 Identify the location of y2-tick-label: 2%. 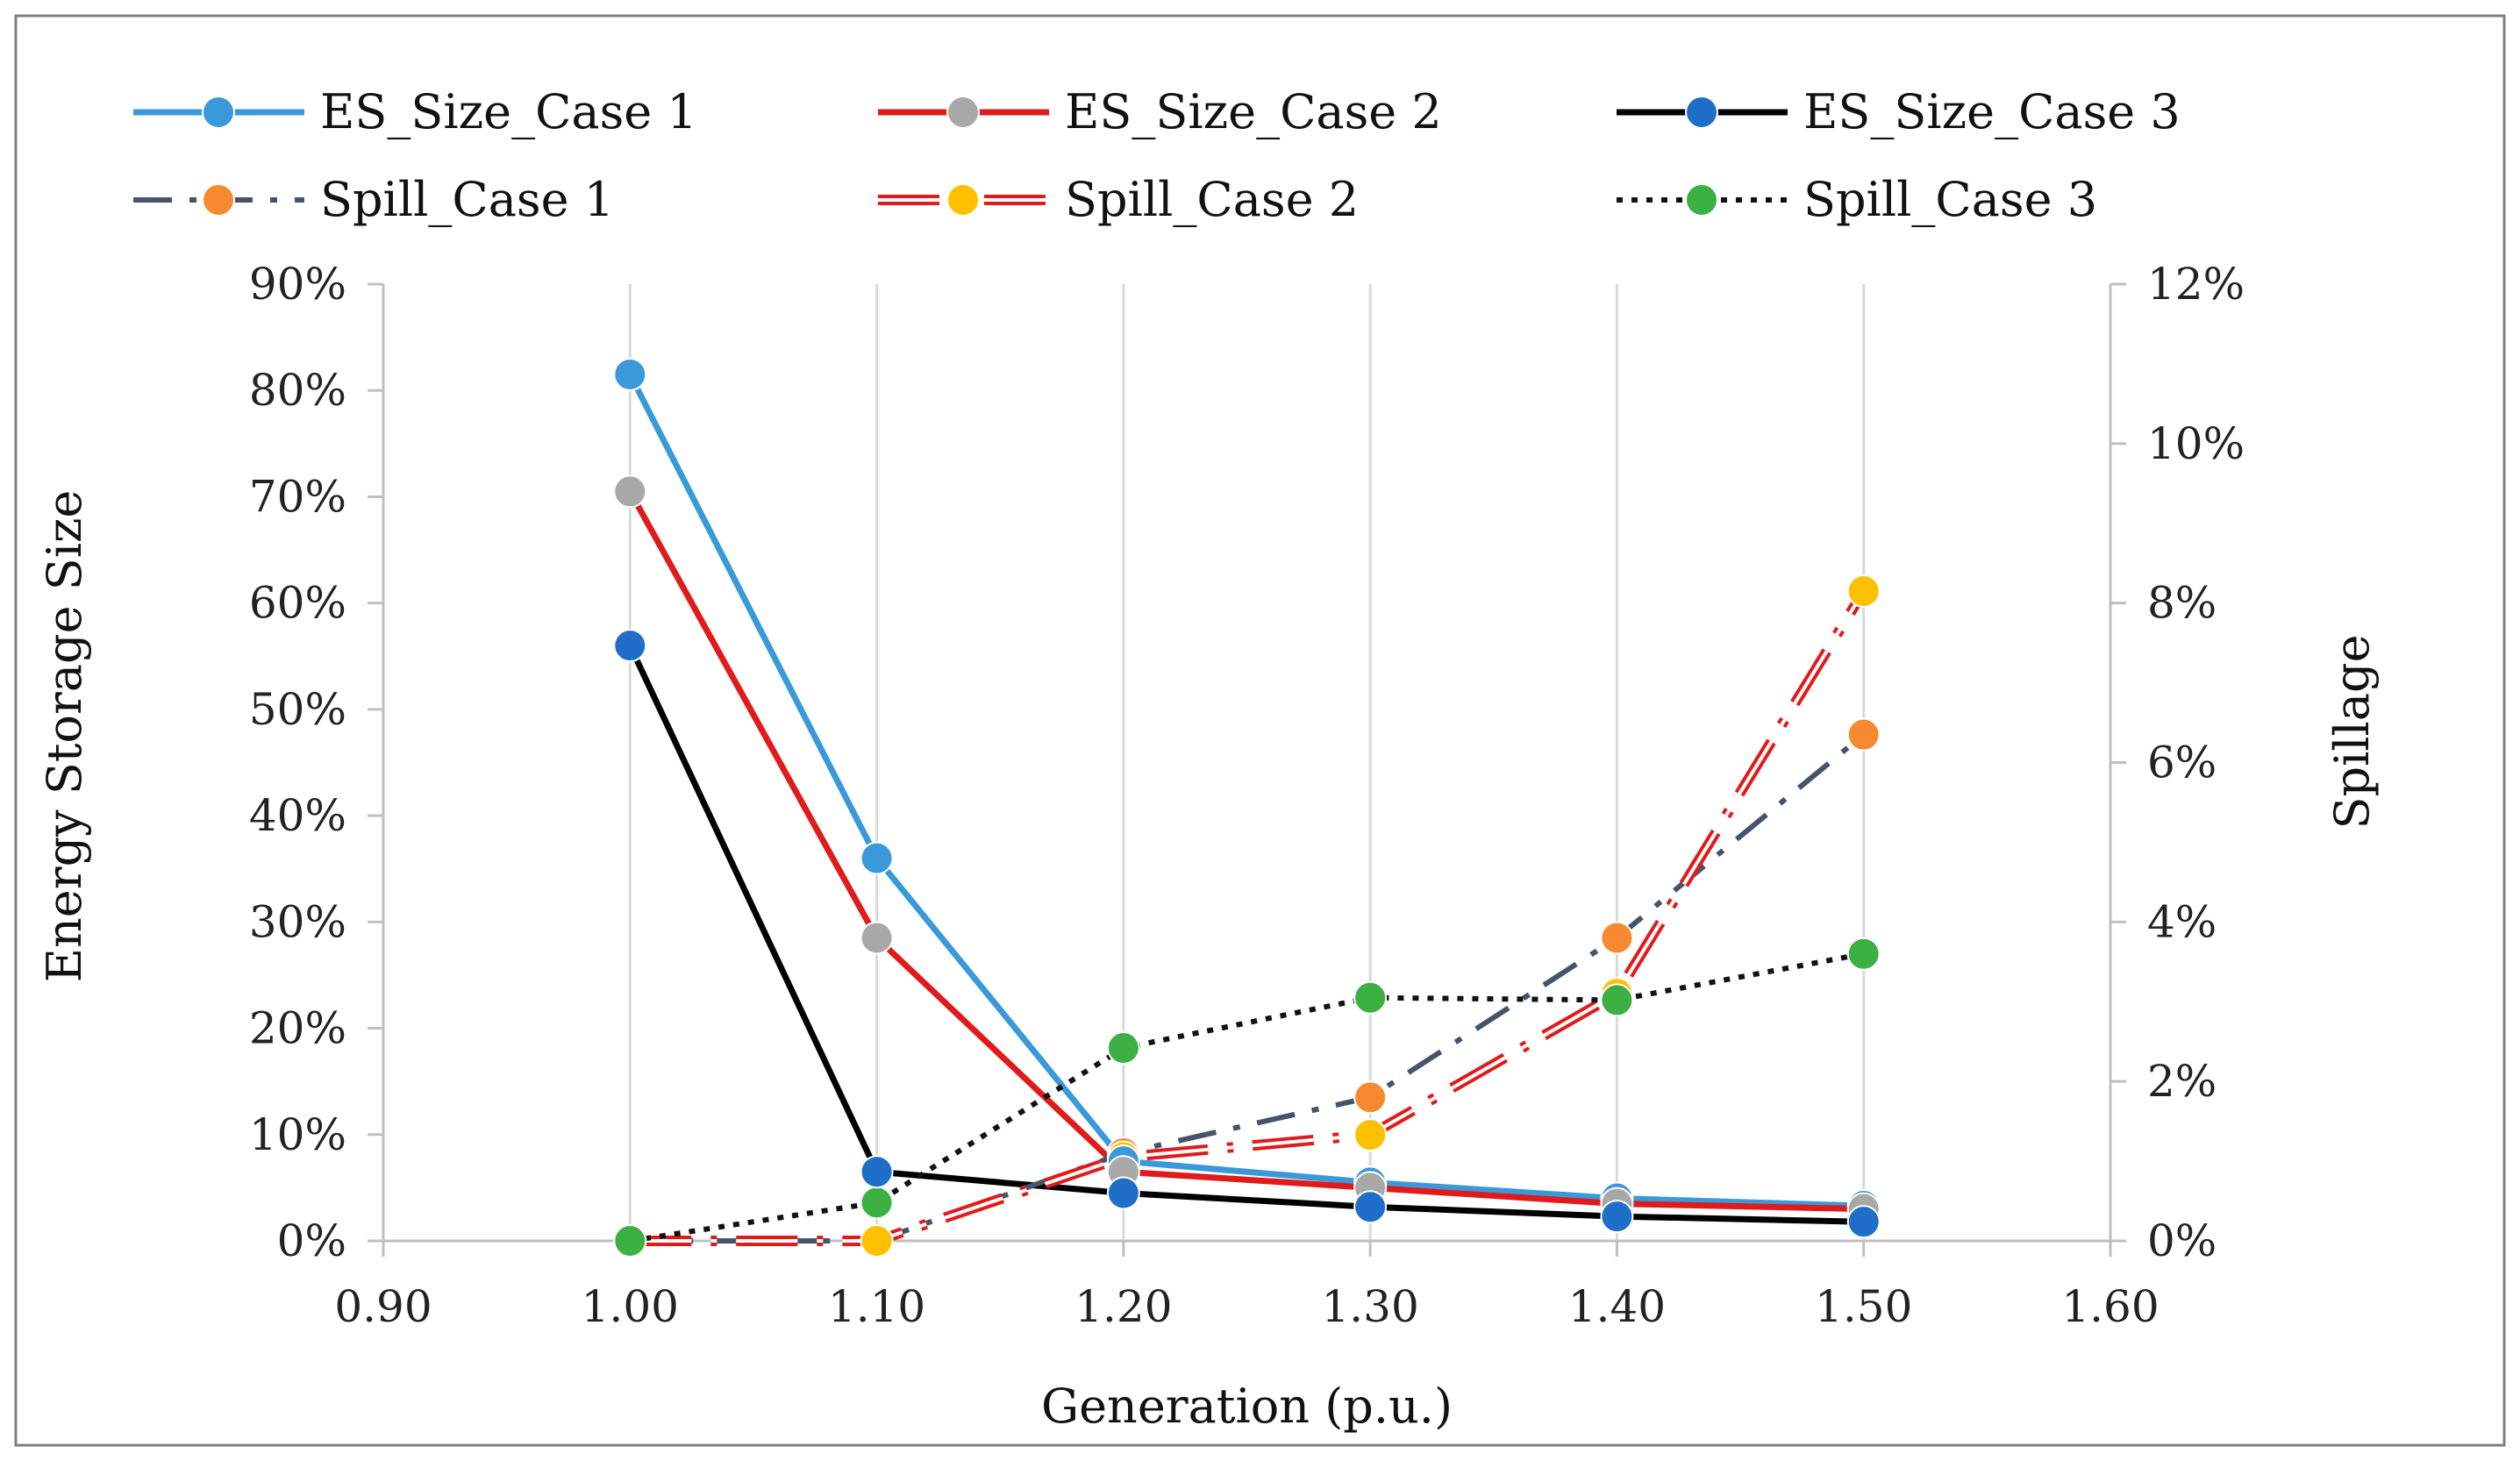
(2182, 1081).